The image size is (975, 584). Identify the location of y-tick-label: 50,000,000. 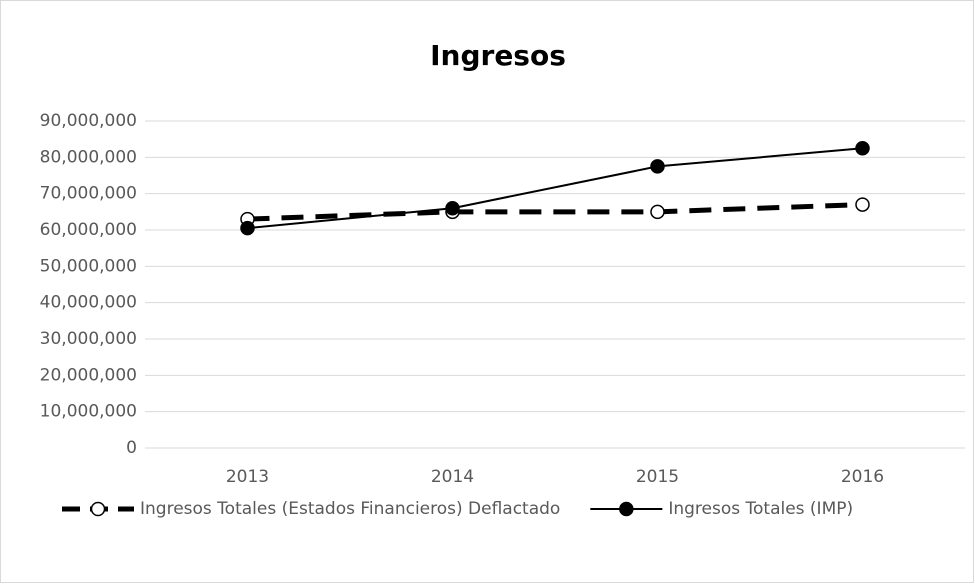
(88, 266).